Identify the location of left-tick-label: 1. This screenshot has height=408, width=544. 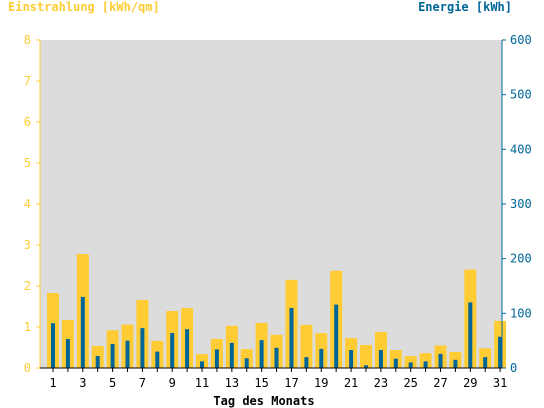
(27, 327).